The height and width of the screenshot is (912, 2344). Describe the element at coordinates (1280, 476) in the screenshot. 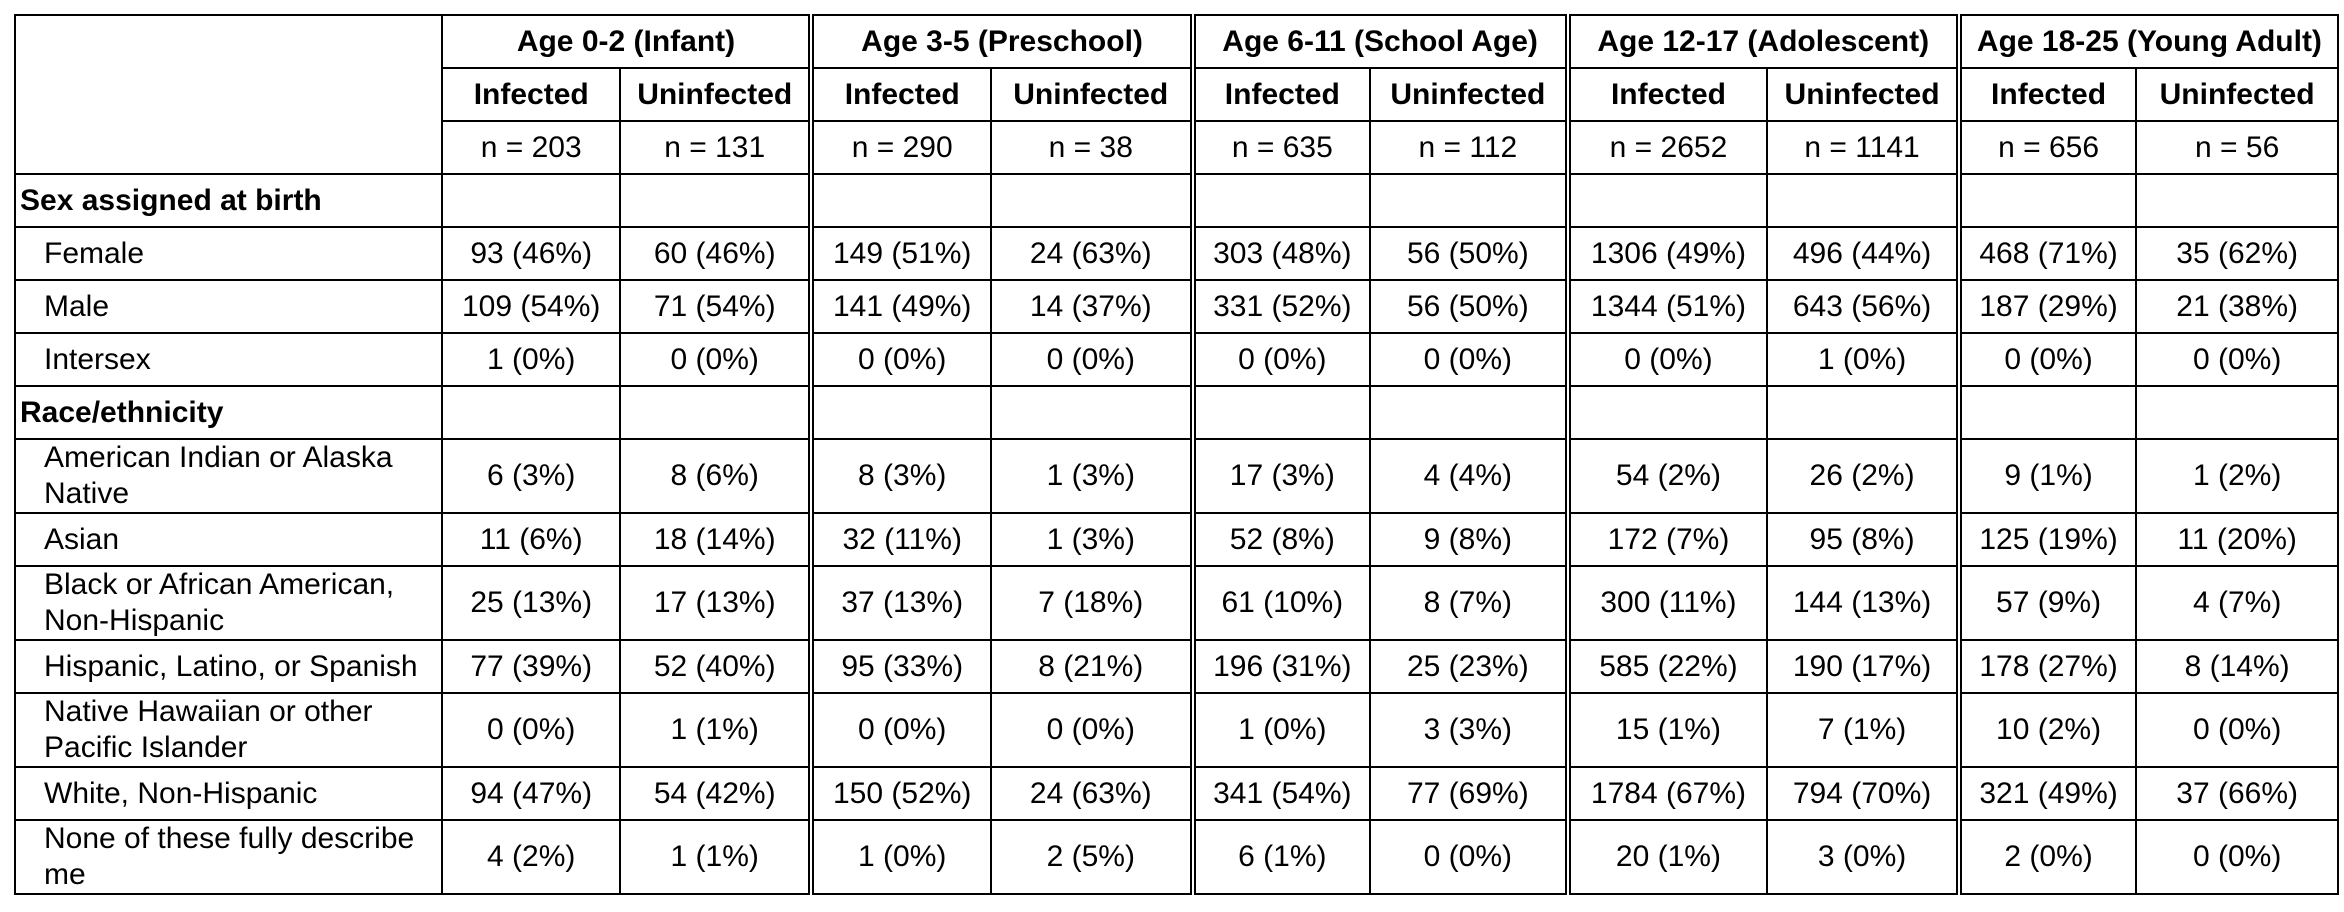

I see `table-cell: 17 (3%)` at that location.